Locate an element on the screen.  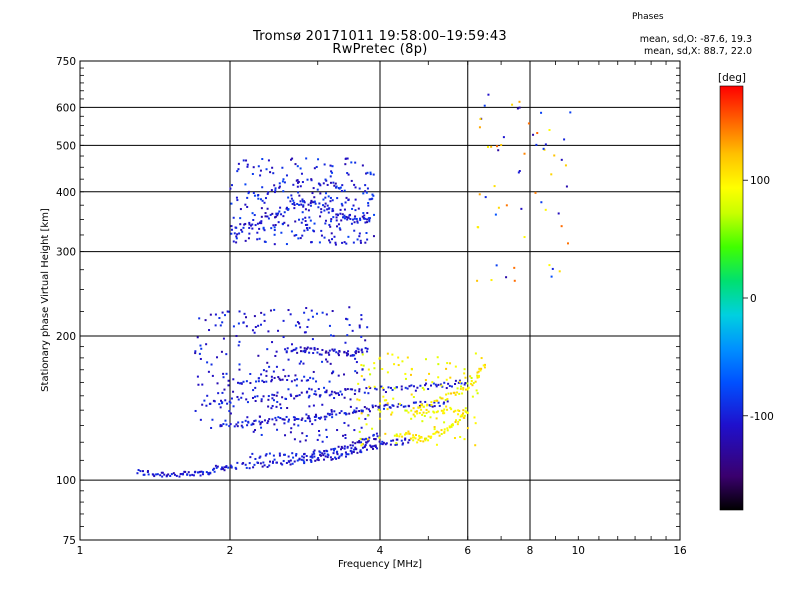
chart-title: Tromsø 20171011 19:58:00–19:59:43 is located at coordinates (380, 36).